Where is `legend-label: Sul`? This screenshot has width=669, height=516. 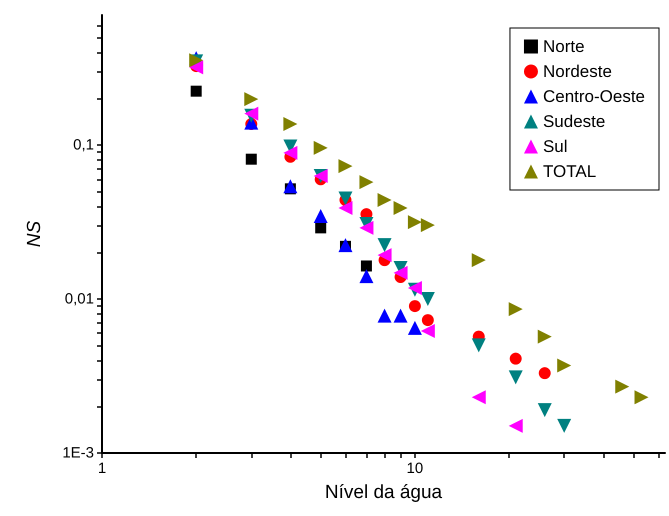 legend-label: Sul is located at coordinates (555, 146).